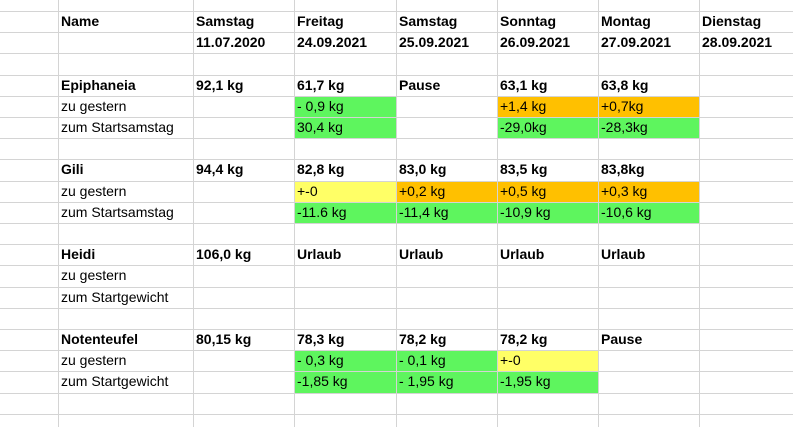 This screenshot has width=793, height=427. What do you see at coordinates (426, 381) in the screenshot?
I see `cell-text: - 1,95 kg` at bounding box center [426, 381].